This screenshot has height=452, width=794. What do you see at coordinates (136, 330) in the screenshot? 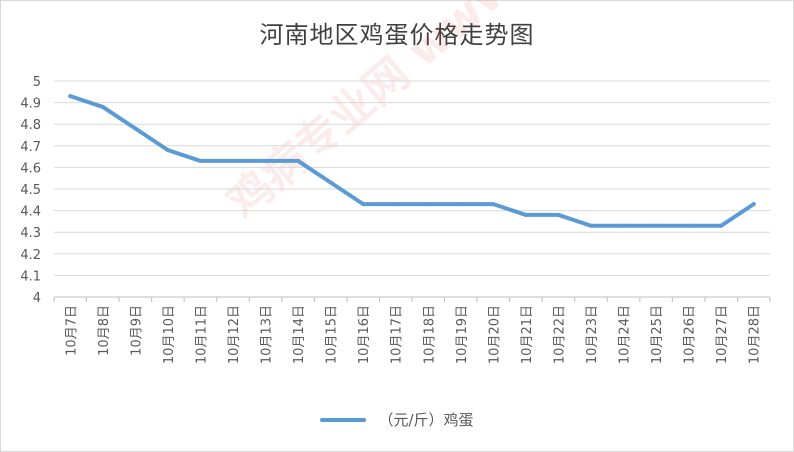
I see `x-tick-label: 10月9日` at bounding box center [136, 330].